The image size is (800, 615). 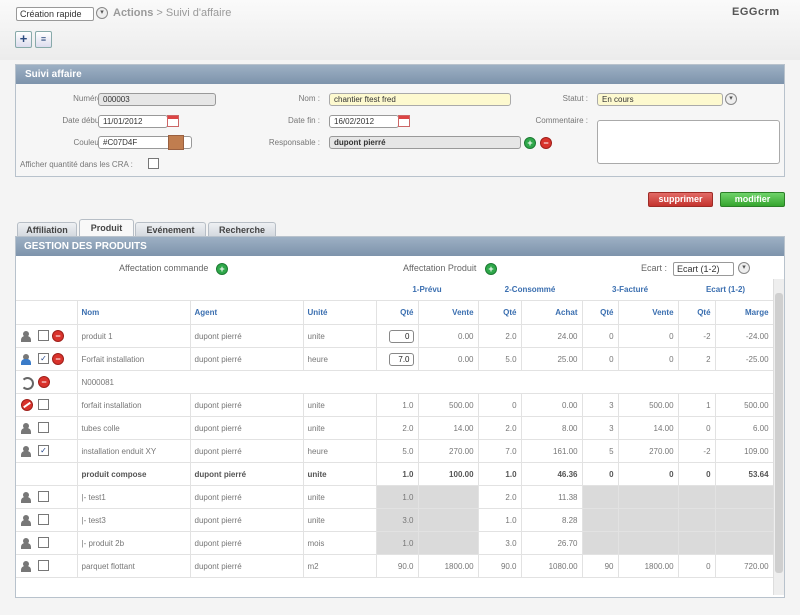 What do you see at coordinates (546, 143) in the screenshot?
I see `remove-responsable-icon: −` at bounding box center [546, 143].